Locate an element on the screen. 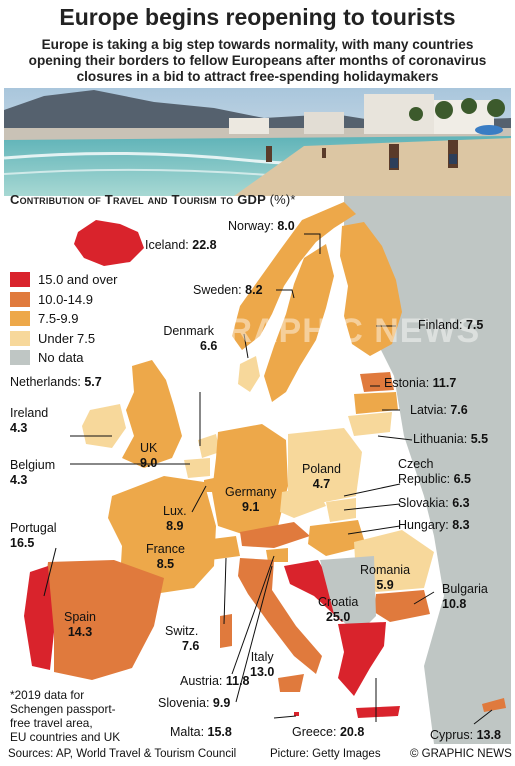 The width and height of the screenshot is (515, 766). label-slovenia: Slovenia: 9.9 is located at coordinates (194, 703).